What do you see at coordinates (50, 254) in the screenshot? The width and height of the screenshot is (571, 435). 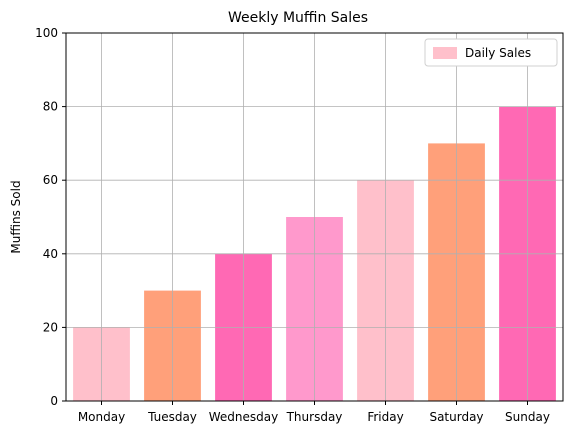 I see `y-tick-label-40: 40` at bounding box center [50, 254].